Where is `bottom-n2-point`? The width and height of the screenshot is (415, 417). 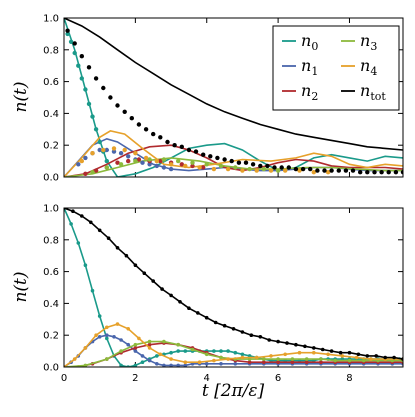 bottom-n2-point is located at coordinates (135, 348).